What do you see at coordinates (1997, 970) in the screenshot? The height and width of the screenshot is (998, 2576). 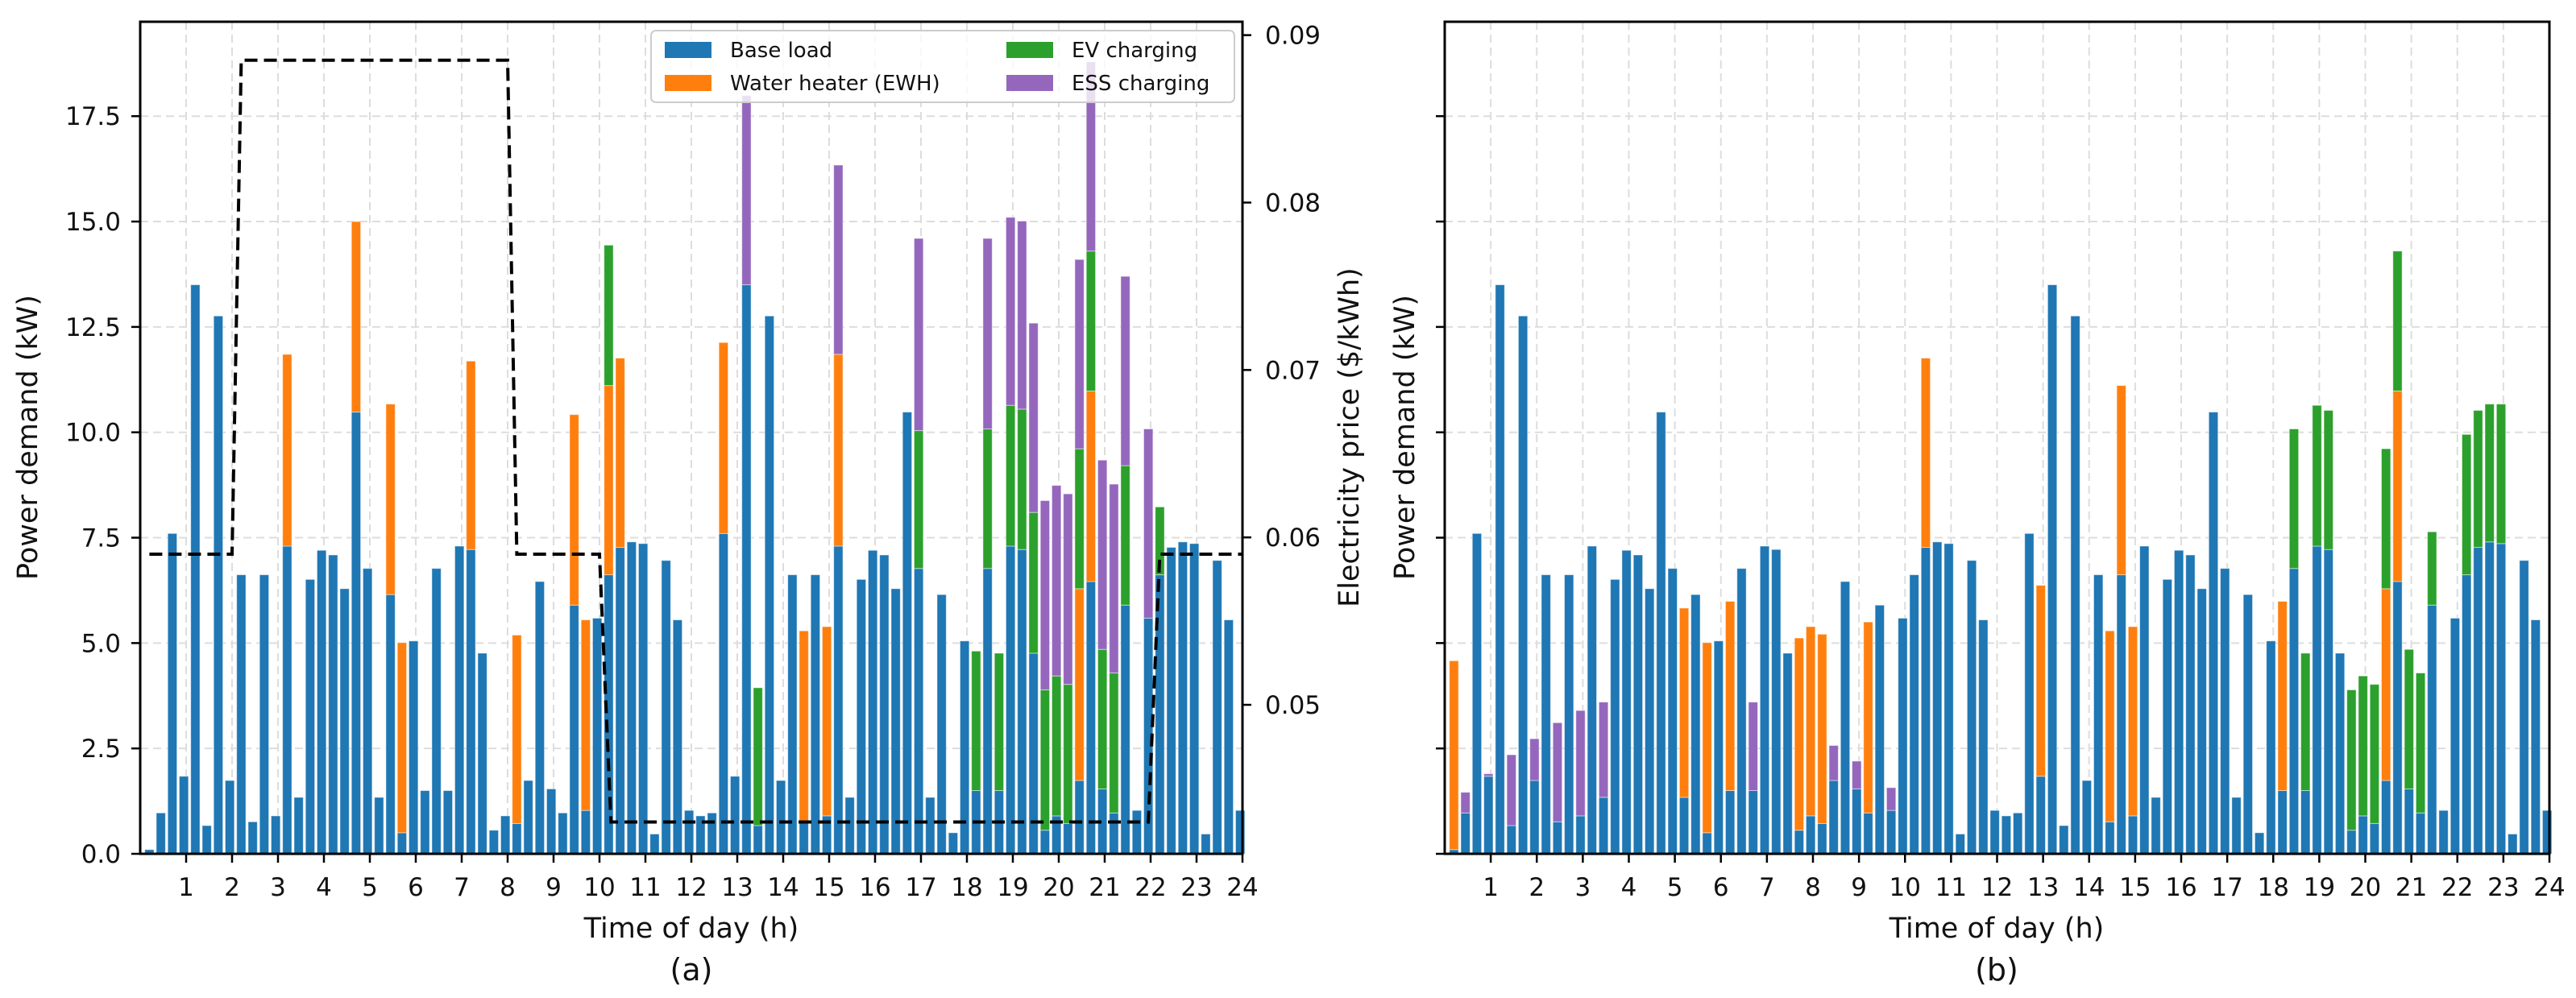 I see `panel-b-caption: (b)` at bounding box center [1997, 970].